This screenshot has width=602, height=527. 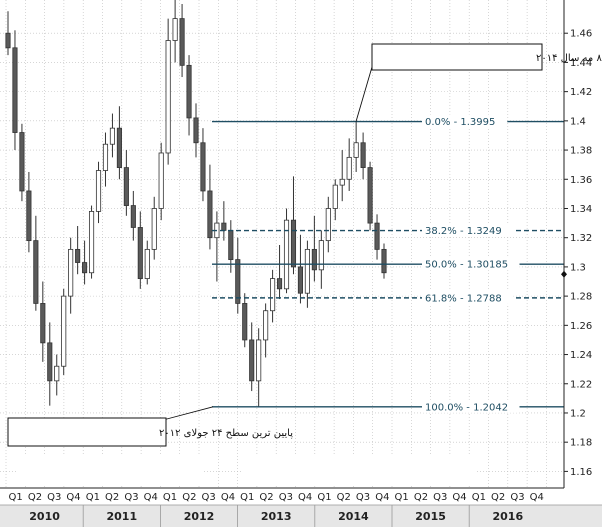 What do you see at coordinates (364, 94) in the screenshot?
I see `annotation-high-leader` at bounding box center [364, 94].